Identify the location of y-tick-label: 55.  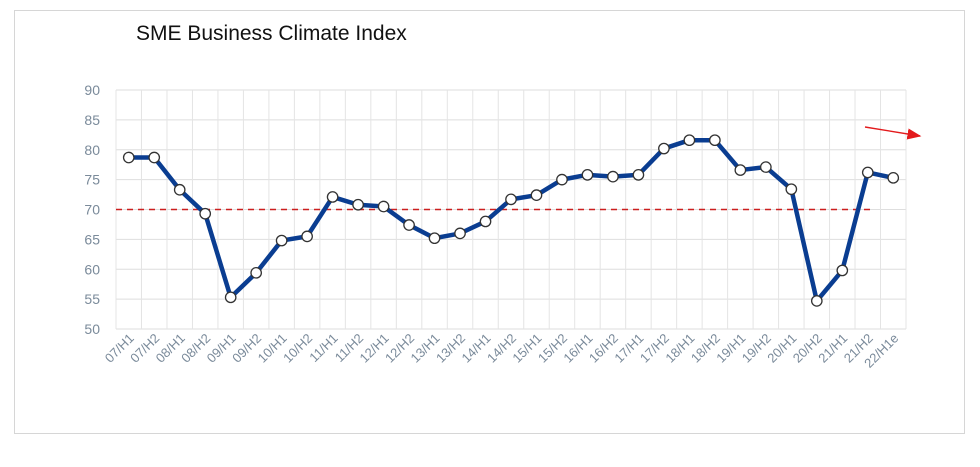
(92, 299).